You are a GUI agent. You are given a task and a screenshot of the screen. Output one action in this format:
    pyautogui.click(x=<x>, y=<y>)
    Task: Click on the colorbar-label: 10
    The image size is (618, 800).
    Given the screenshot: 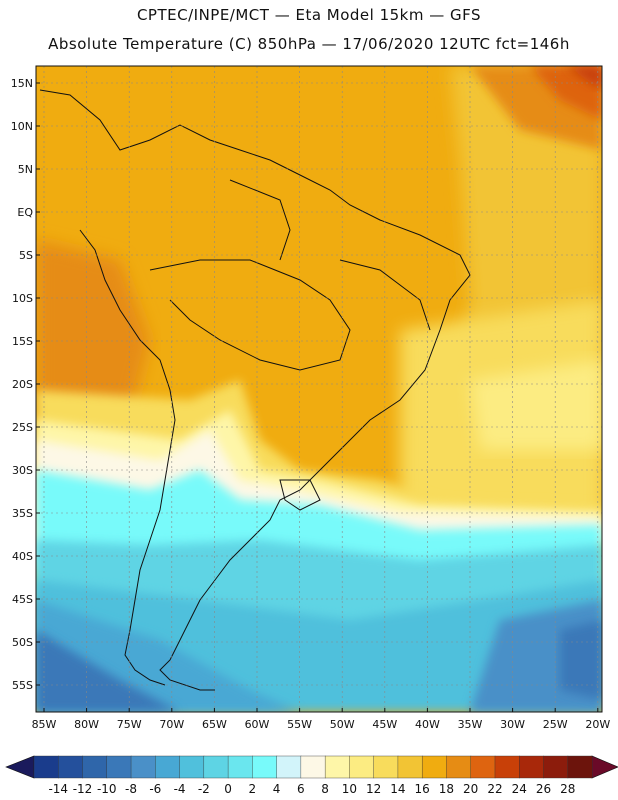 What is the action you would take?
    pyautogui.click(x=349, y=789)
    